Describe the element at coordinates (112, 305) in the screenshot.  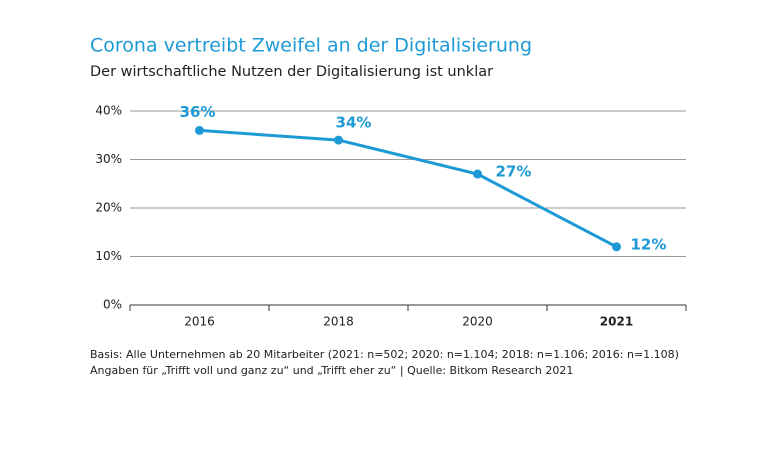
I see `y-tick-label: 0%` at that location.